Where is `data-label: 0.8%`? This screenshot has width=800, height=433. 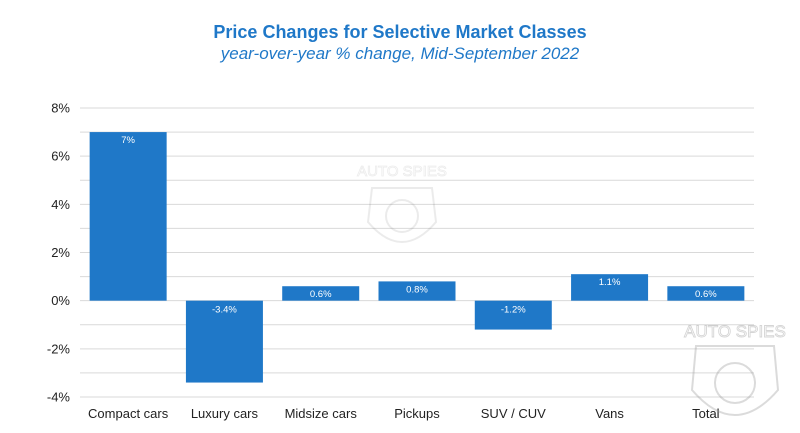
data-label: 0.8% is located at coordinates (417, 289).